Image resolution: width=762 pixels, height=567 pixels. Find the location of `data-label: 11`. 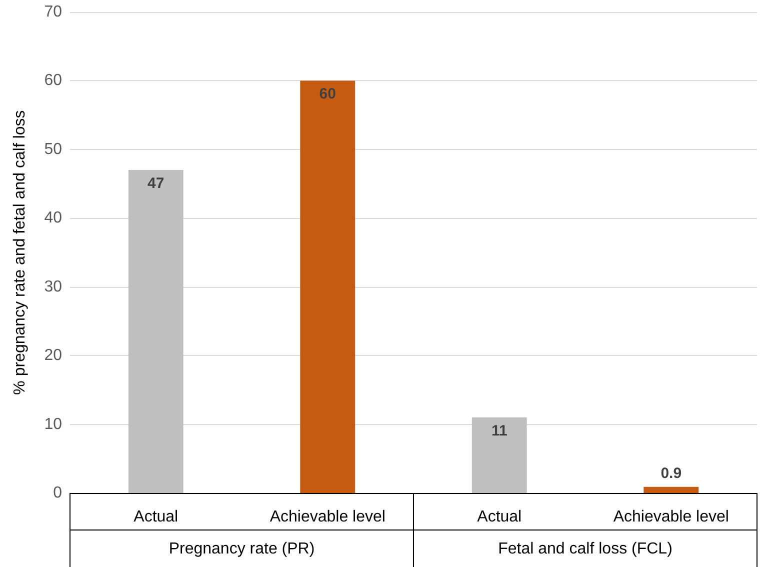

data-label: 11 is located at coordinates (499, 431).